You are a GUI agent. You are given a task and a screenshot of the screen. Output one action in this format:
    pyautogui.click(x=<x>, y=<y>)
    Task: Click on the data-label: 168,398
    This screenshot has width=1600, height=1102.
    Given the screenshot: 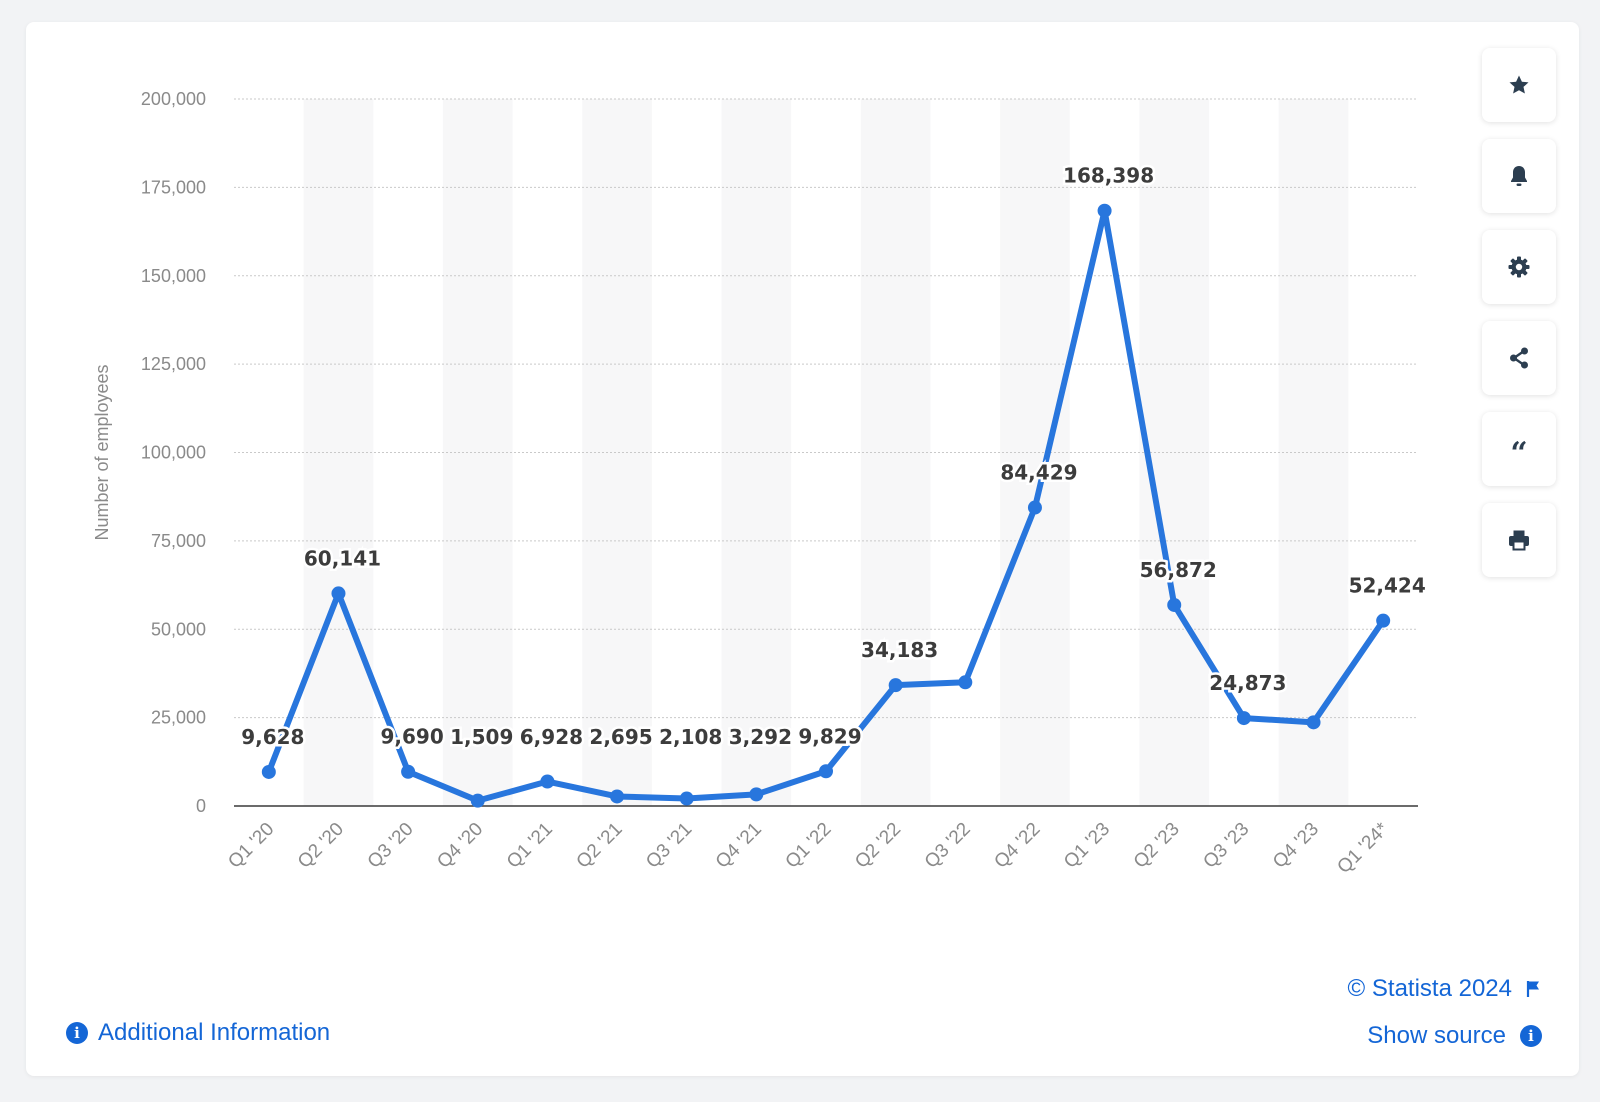 What is the action you would take?
    pyautogui.click(x=1108, y=176)
    